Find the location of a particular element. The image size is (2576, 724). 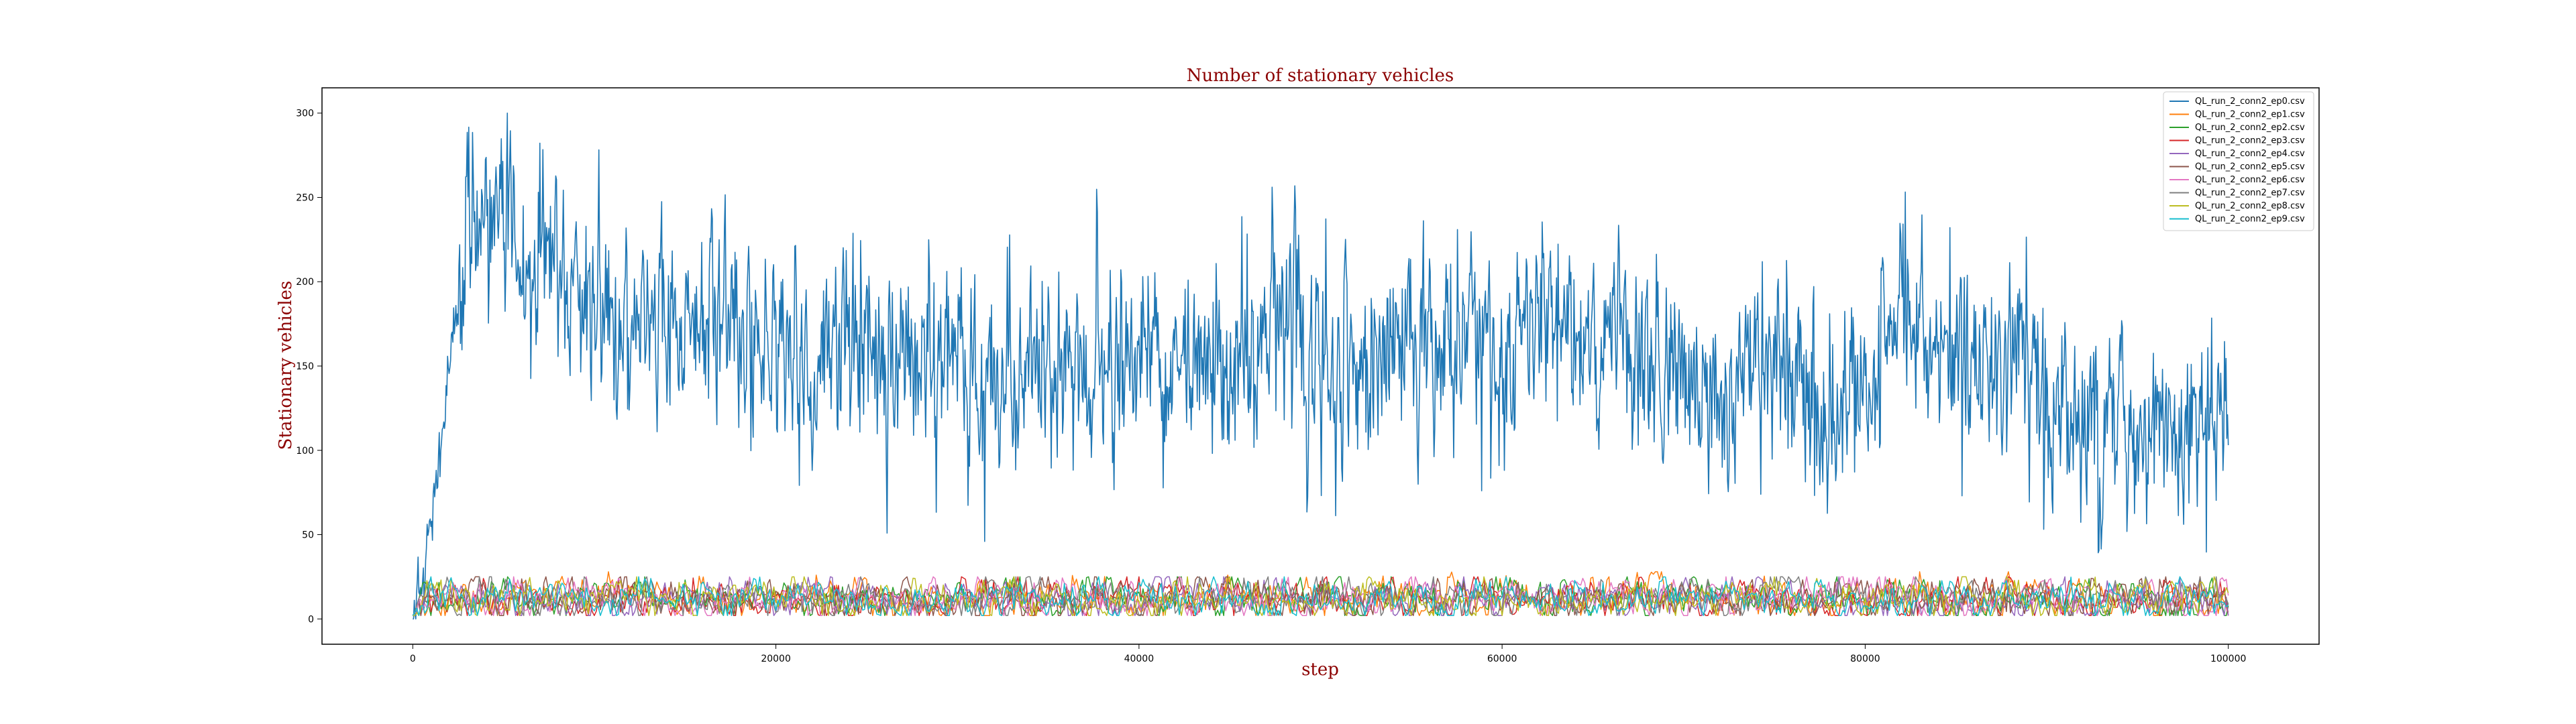

x-tick-label: 20000 is located at coordinates (776, 659).